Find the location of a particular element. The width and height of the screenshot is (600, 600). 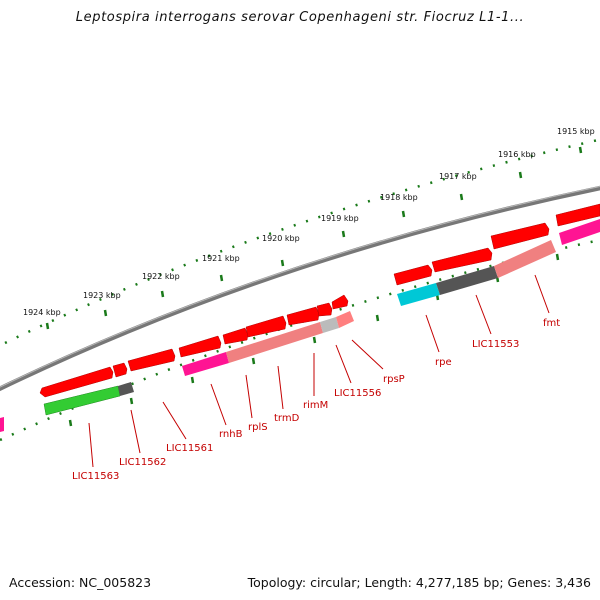

gene-label-rimm: rimM is located at coordinates (315, 405).